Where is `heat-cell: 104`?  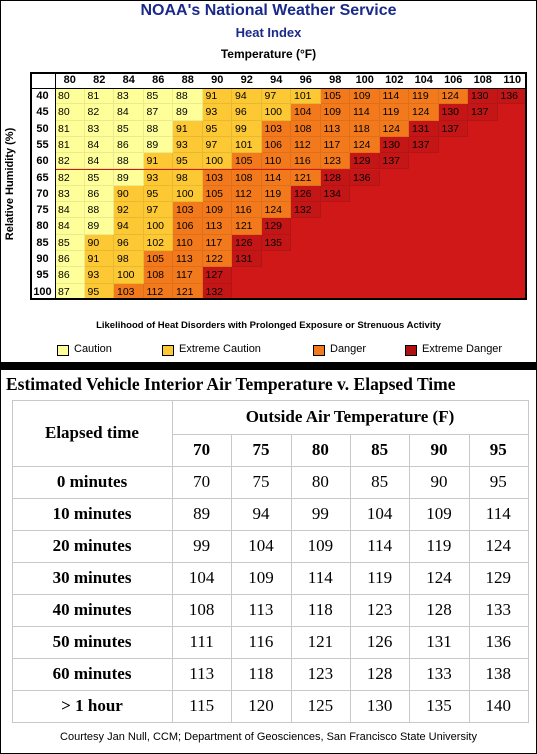 heat-cell: 104 is located at coordinates (306, 112).